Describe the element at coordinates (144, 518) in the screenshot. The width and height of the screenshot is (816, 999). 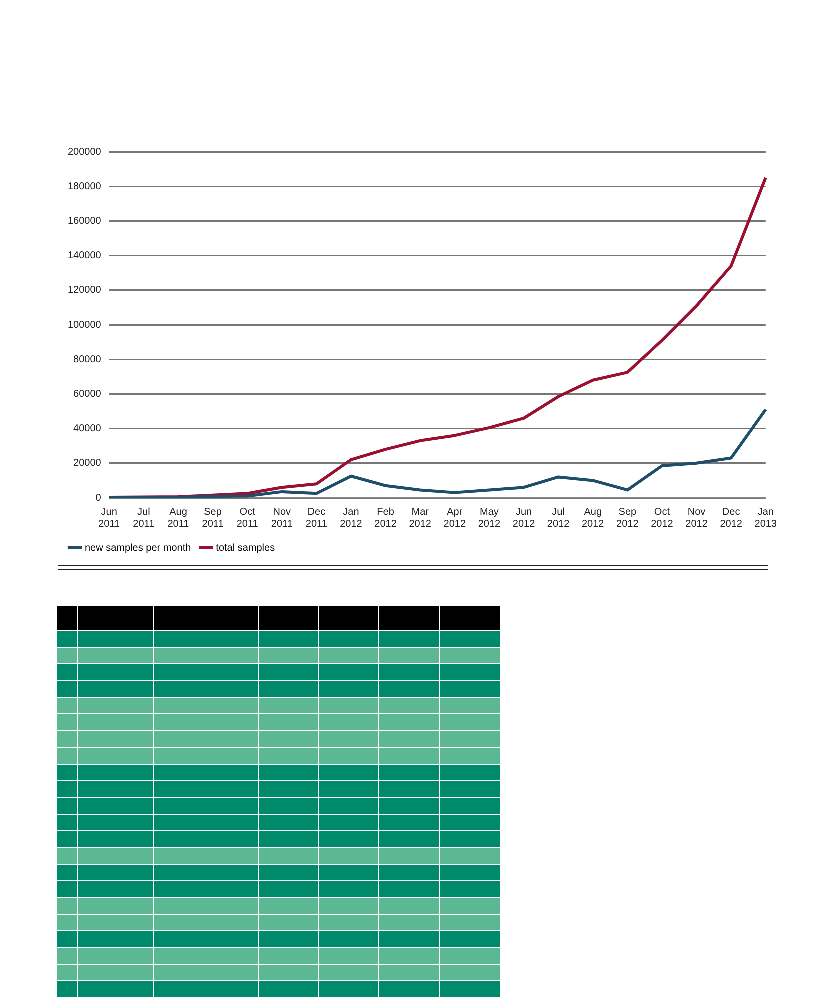
I see `x-tick-label: Jul 2011` at that location.